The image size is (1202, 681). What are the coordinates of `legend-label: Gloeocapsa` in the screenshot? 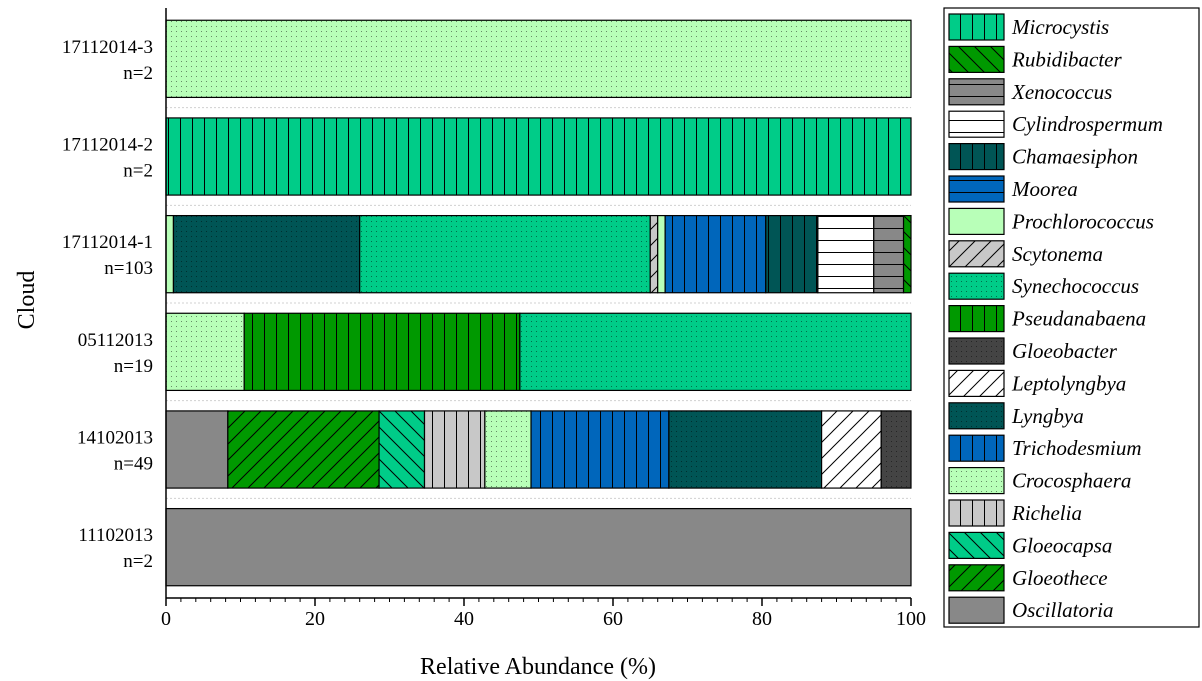 It's located at (1062, 545).